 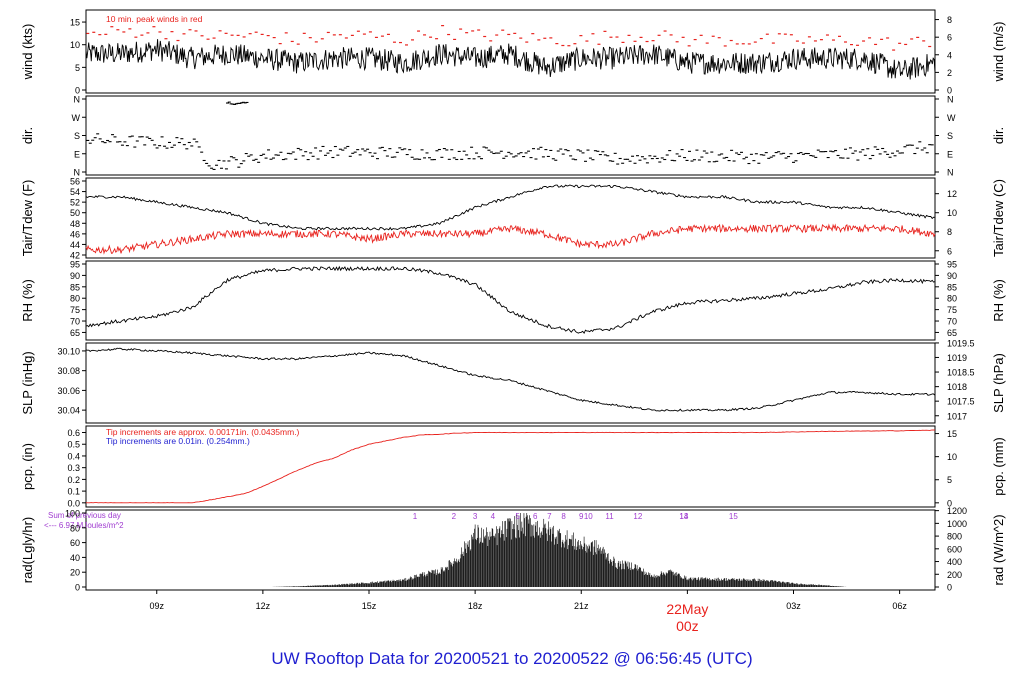 What do you see at coordinates (369, 606) in the screenshot?
I see `xtick-label-15z: 15z` at bounding box center [369, 606].